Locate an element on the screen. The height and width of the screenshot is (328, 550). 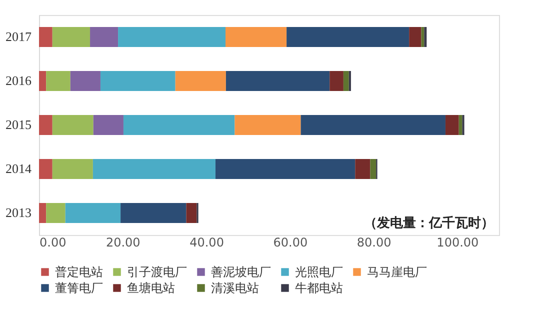
y-tick-label: 2014 is located at coordinates (19, 168).